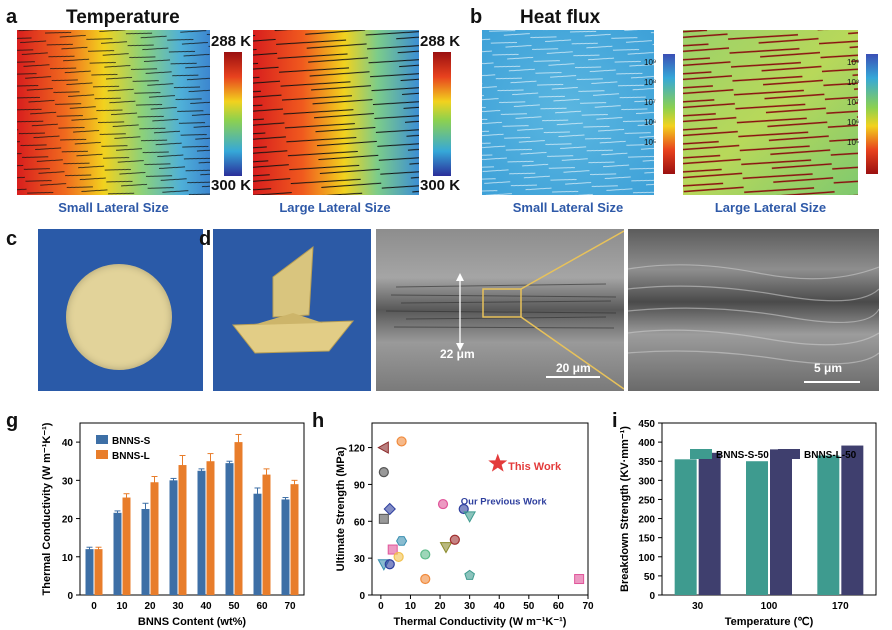 This screenshot has width=892, height=630. I want to click on chart-i-ytick-label: 250, so click(646, 500).